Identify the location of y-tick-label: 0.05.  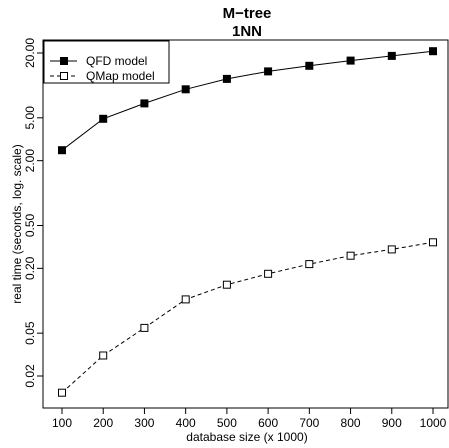
(30, 333).